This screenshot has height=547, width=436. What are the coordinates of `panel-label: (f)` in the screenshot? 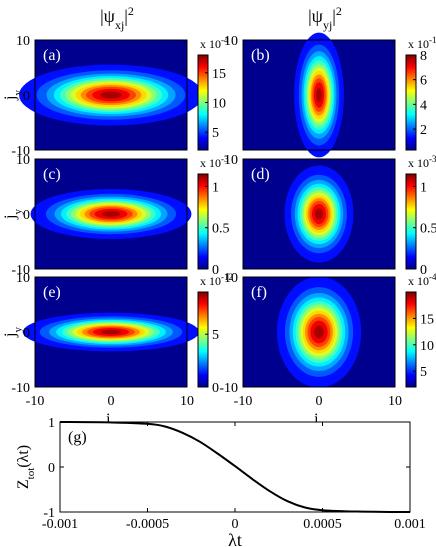 It's located at (259, 292).